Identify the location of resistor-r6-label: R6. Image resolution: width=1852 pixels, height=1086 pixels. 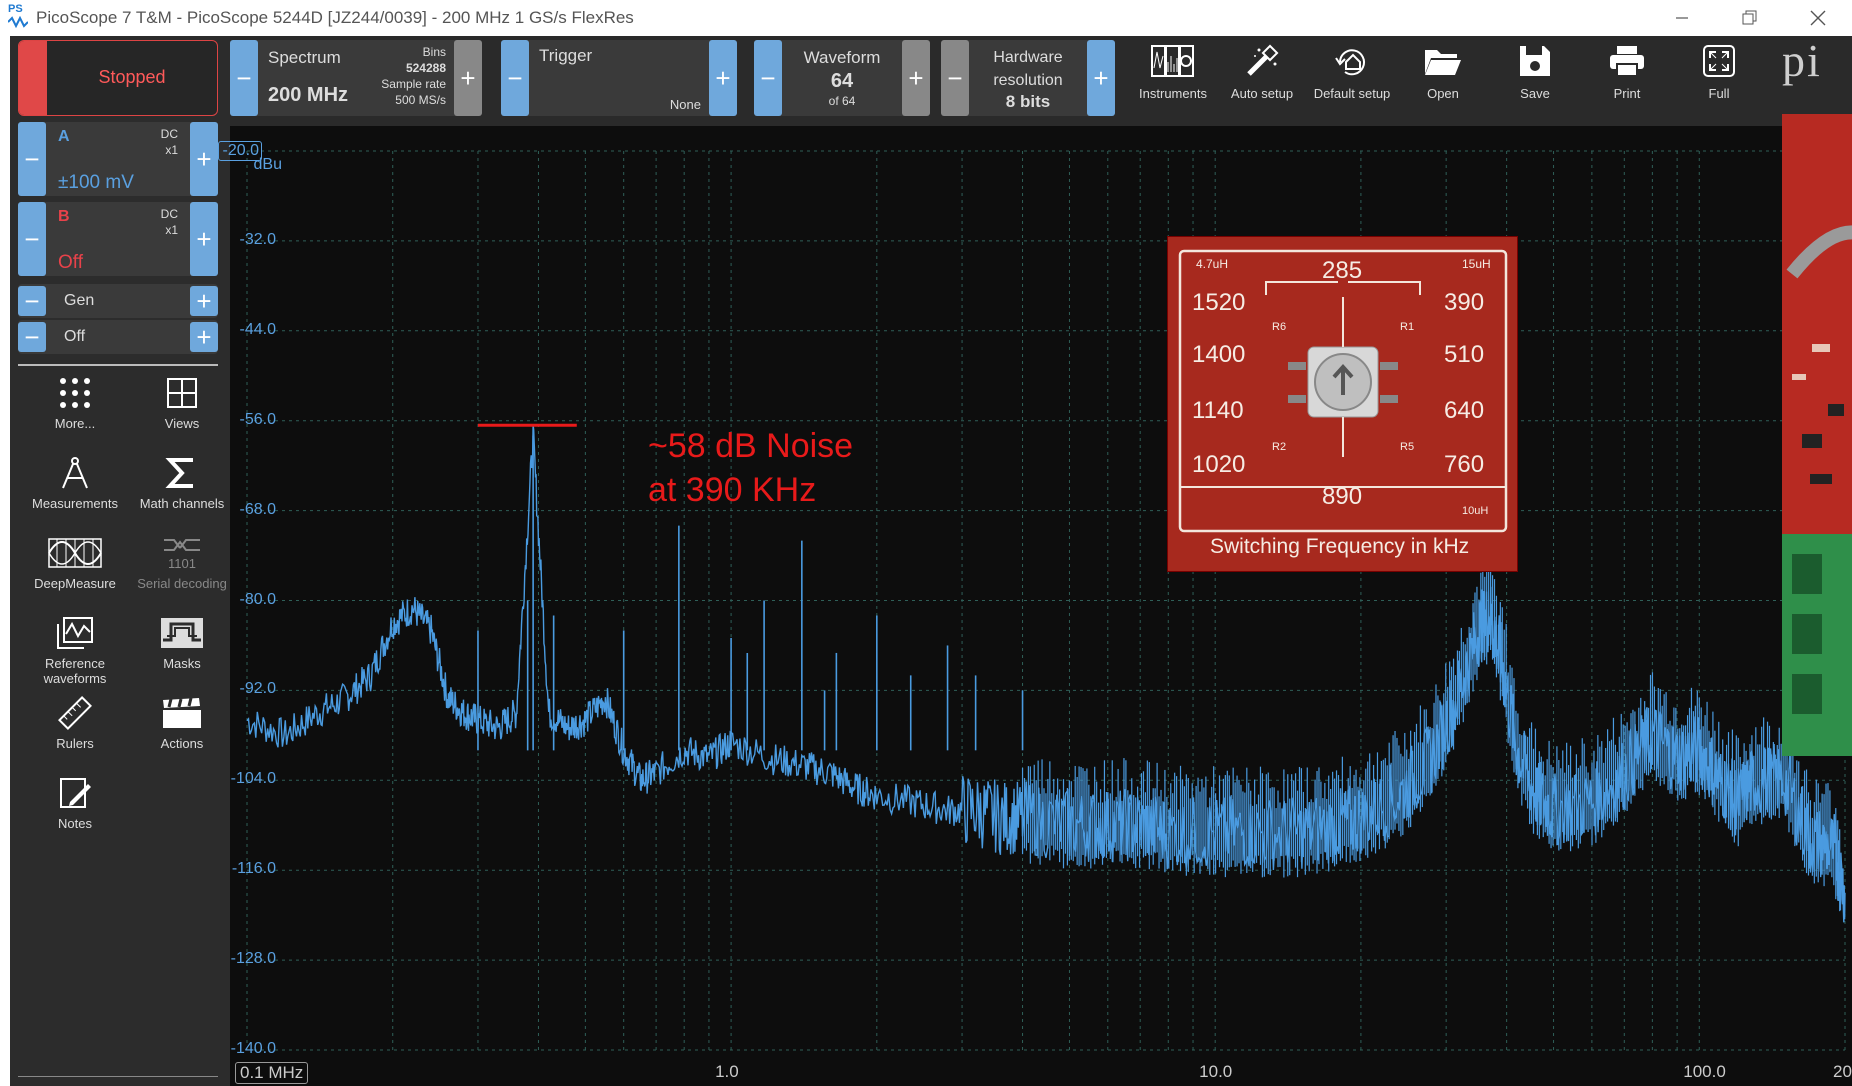
(1279, 327).